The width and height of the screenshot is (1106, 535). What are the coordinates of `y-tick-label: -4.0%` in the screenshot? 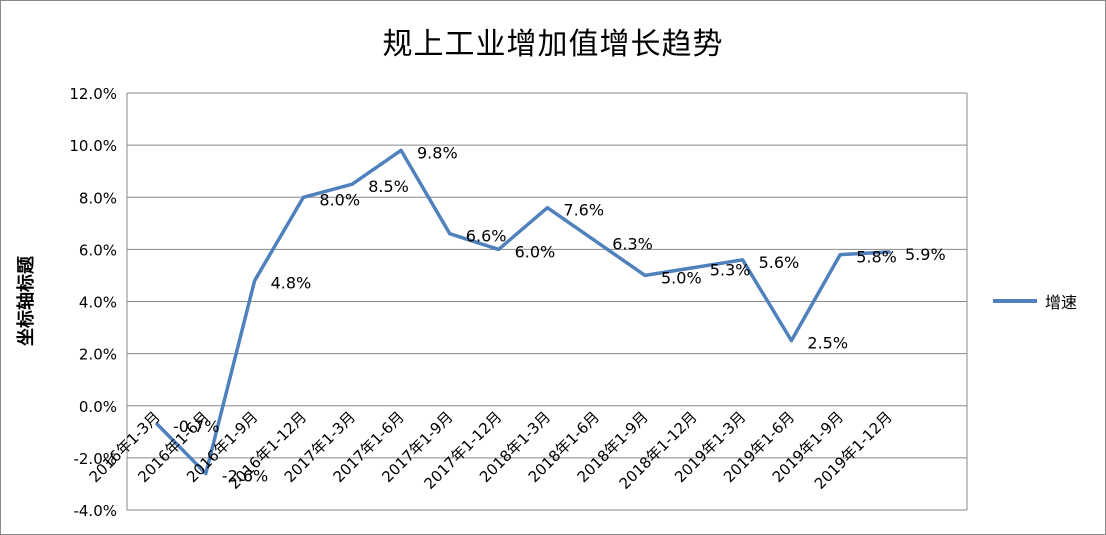 It's located at (95, 511).